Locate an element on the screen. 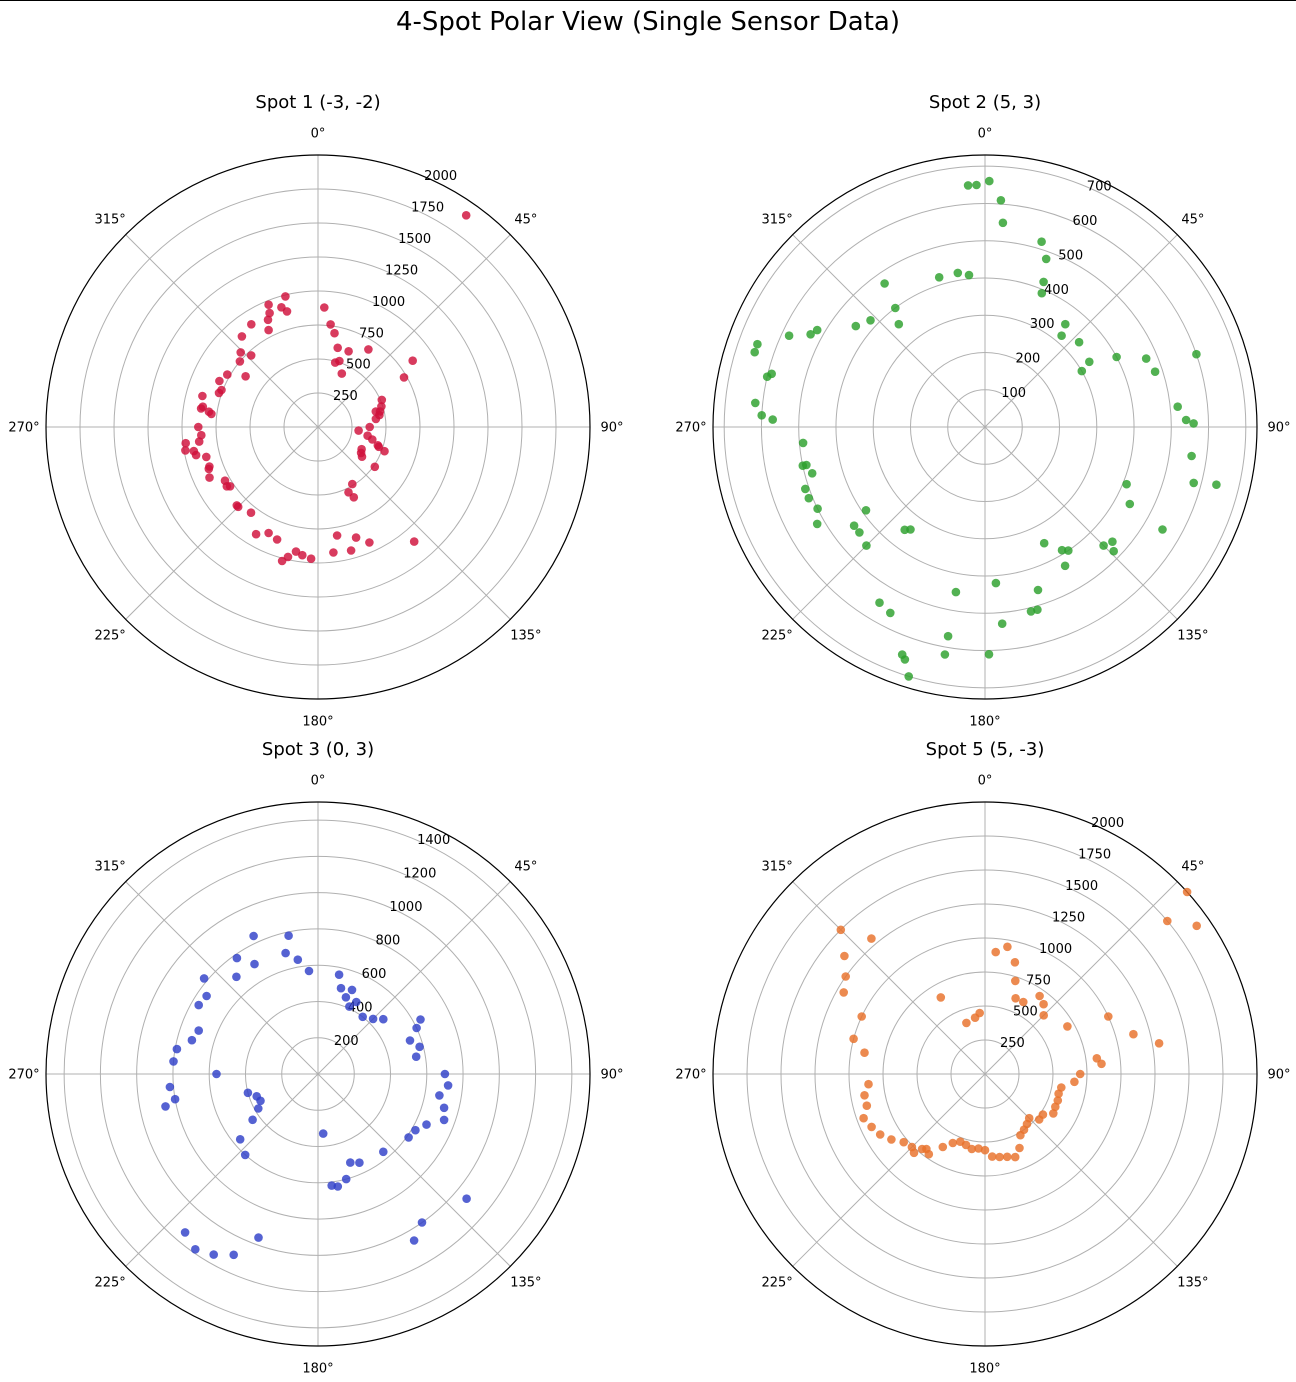 The width and height of the screenshot is (1296, 1382). panel-title: Spot 3 (0, 3) is located at coordinates (318, 749).